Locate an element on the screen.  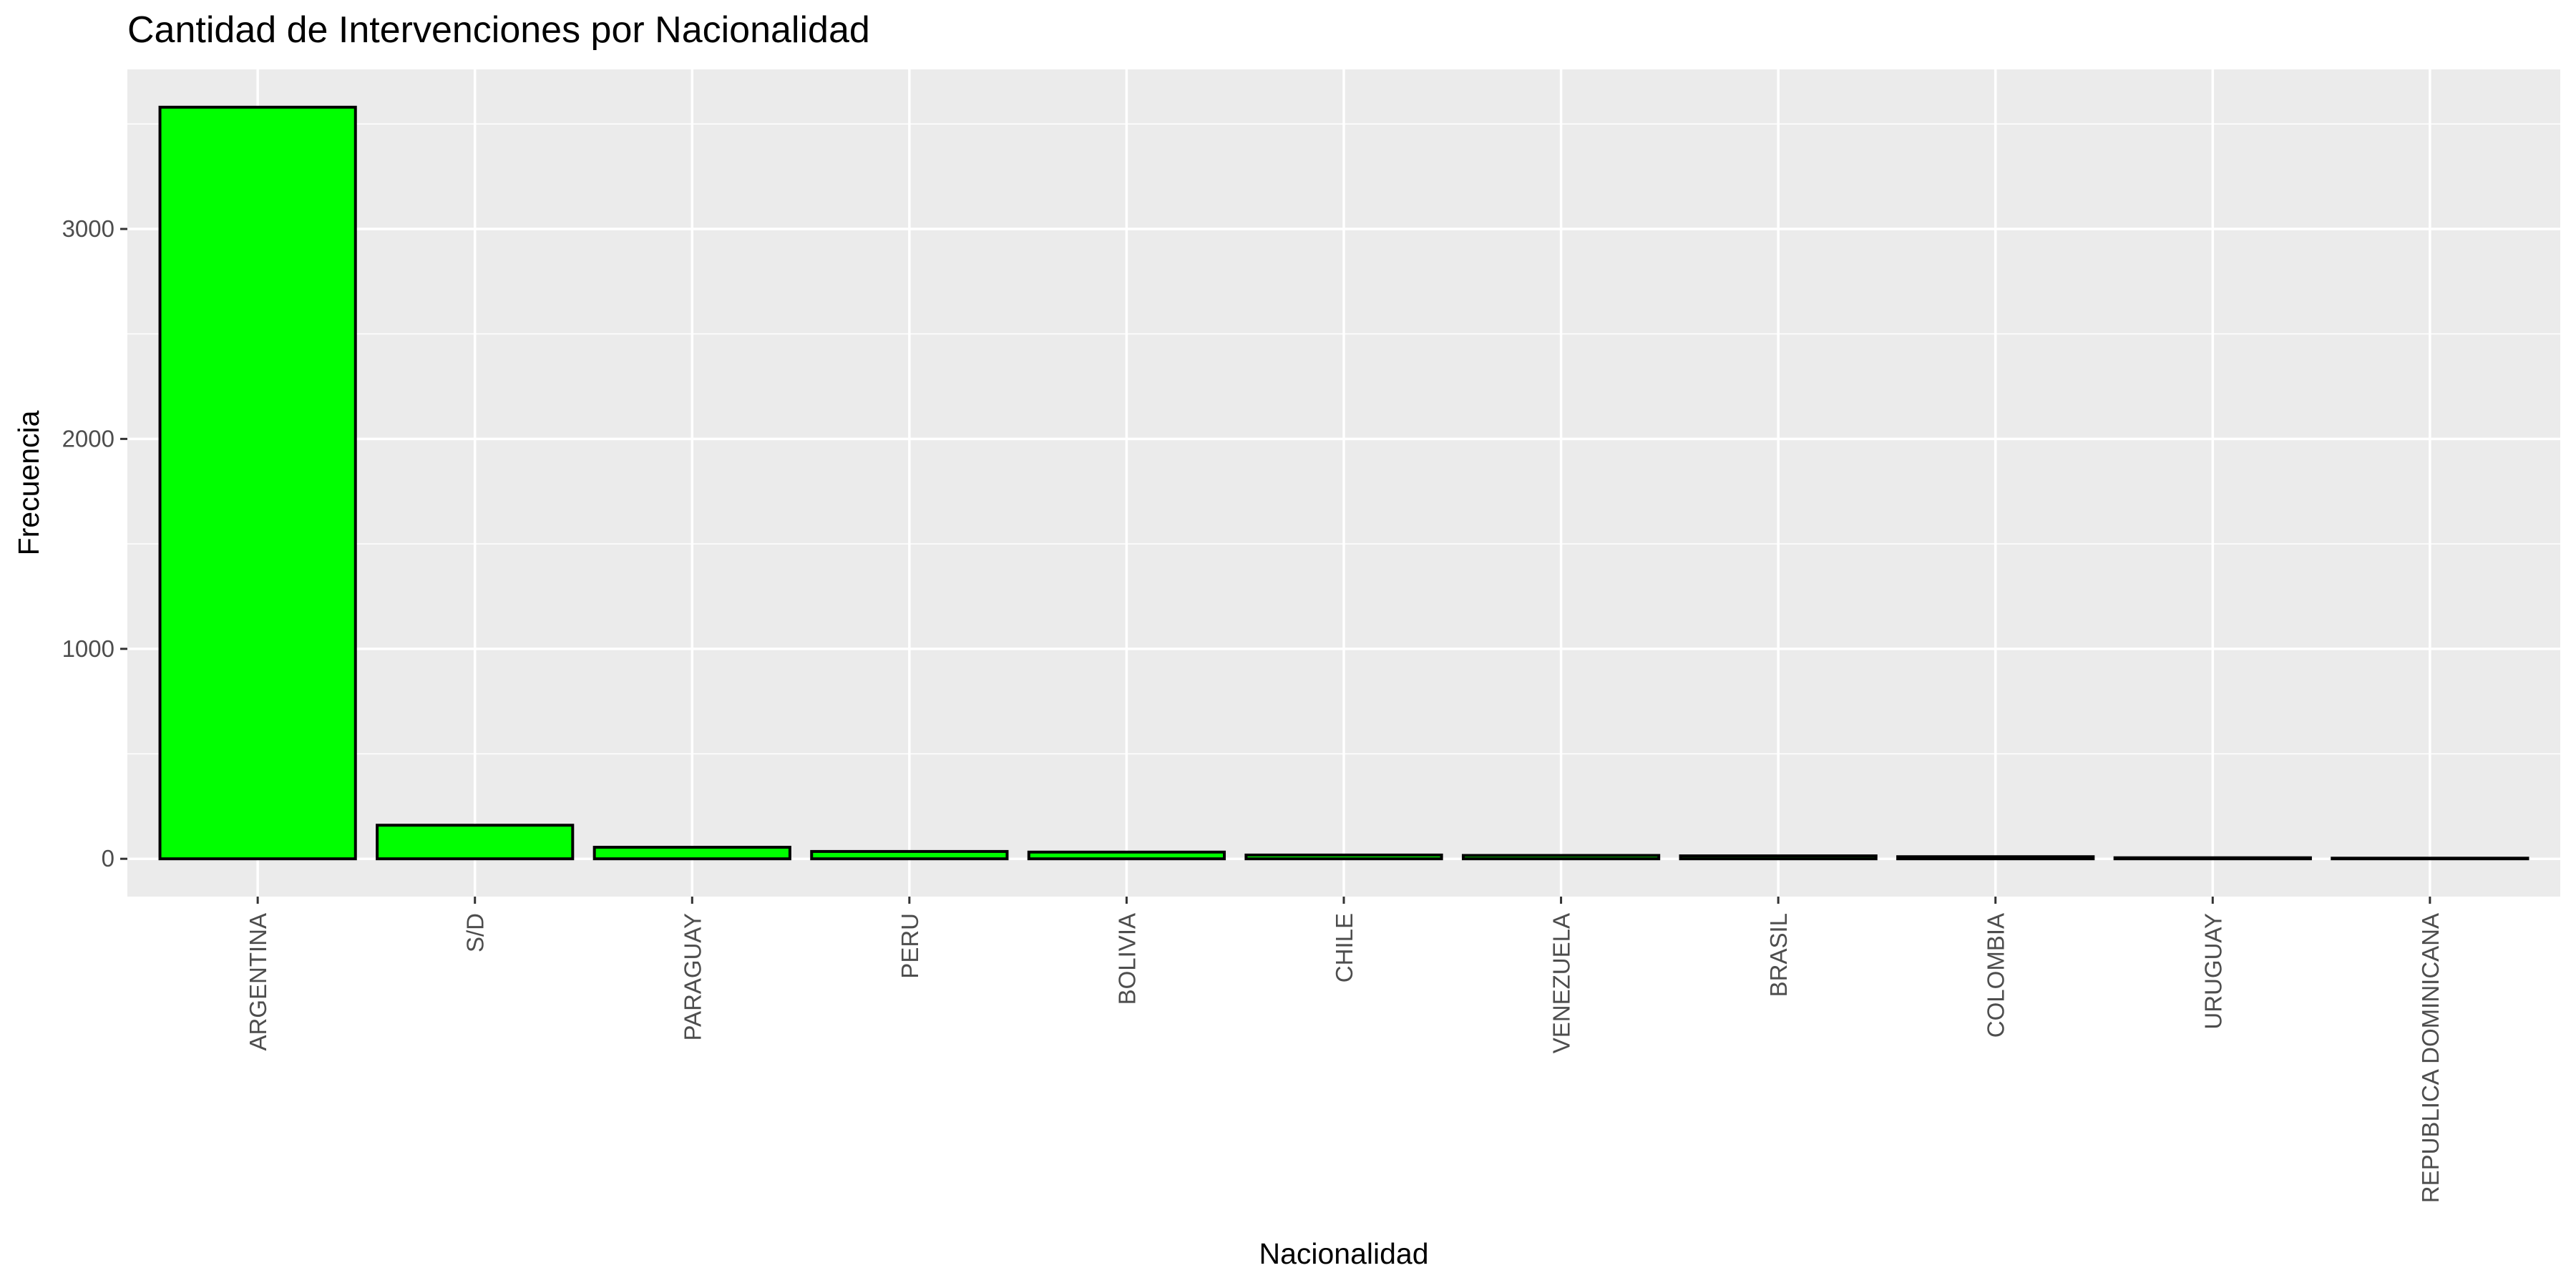
x-tick-label: URUGUAY is located at coordinates (2213, 971).